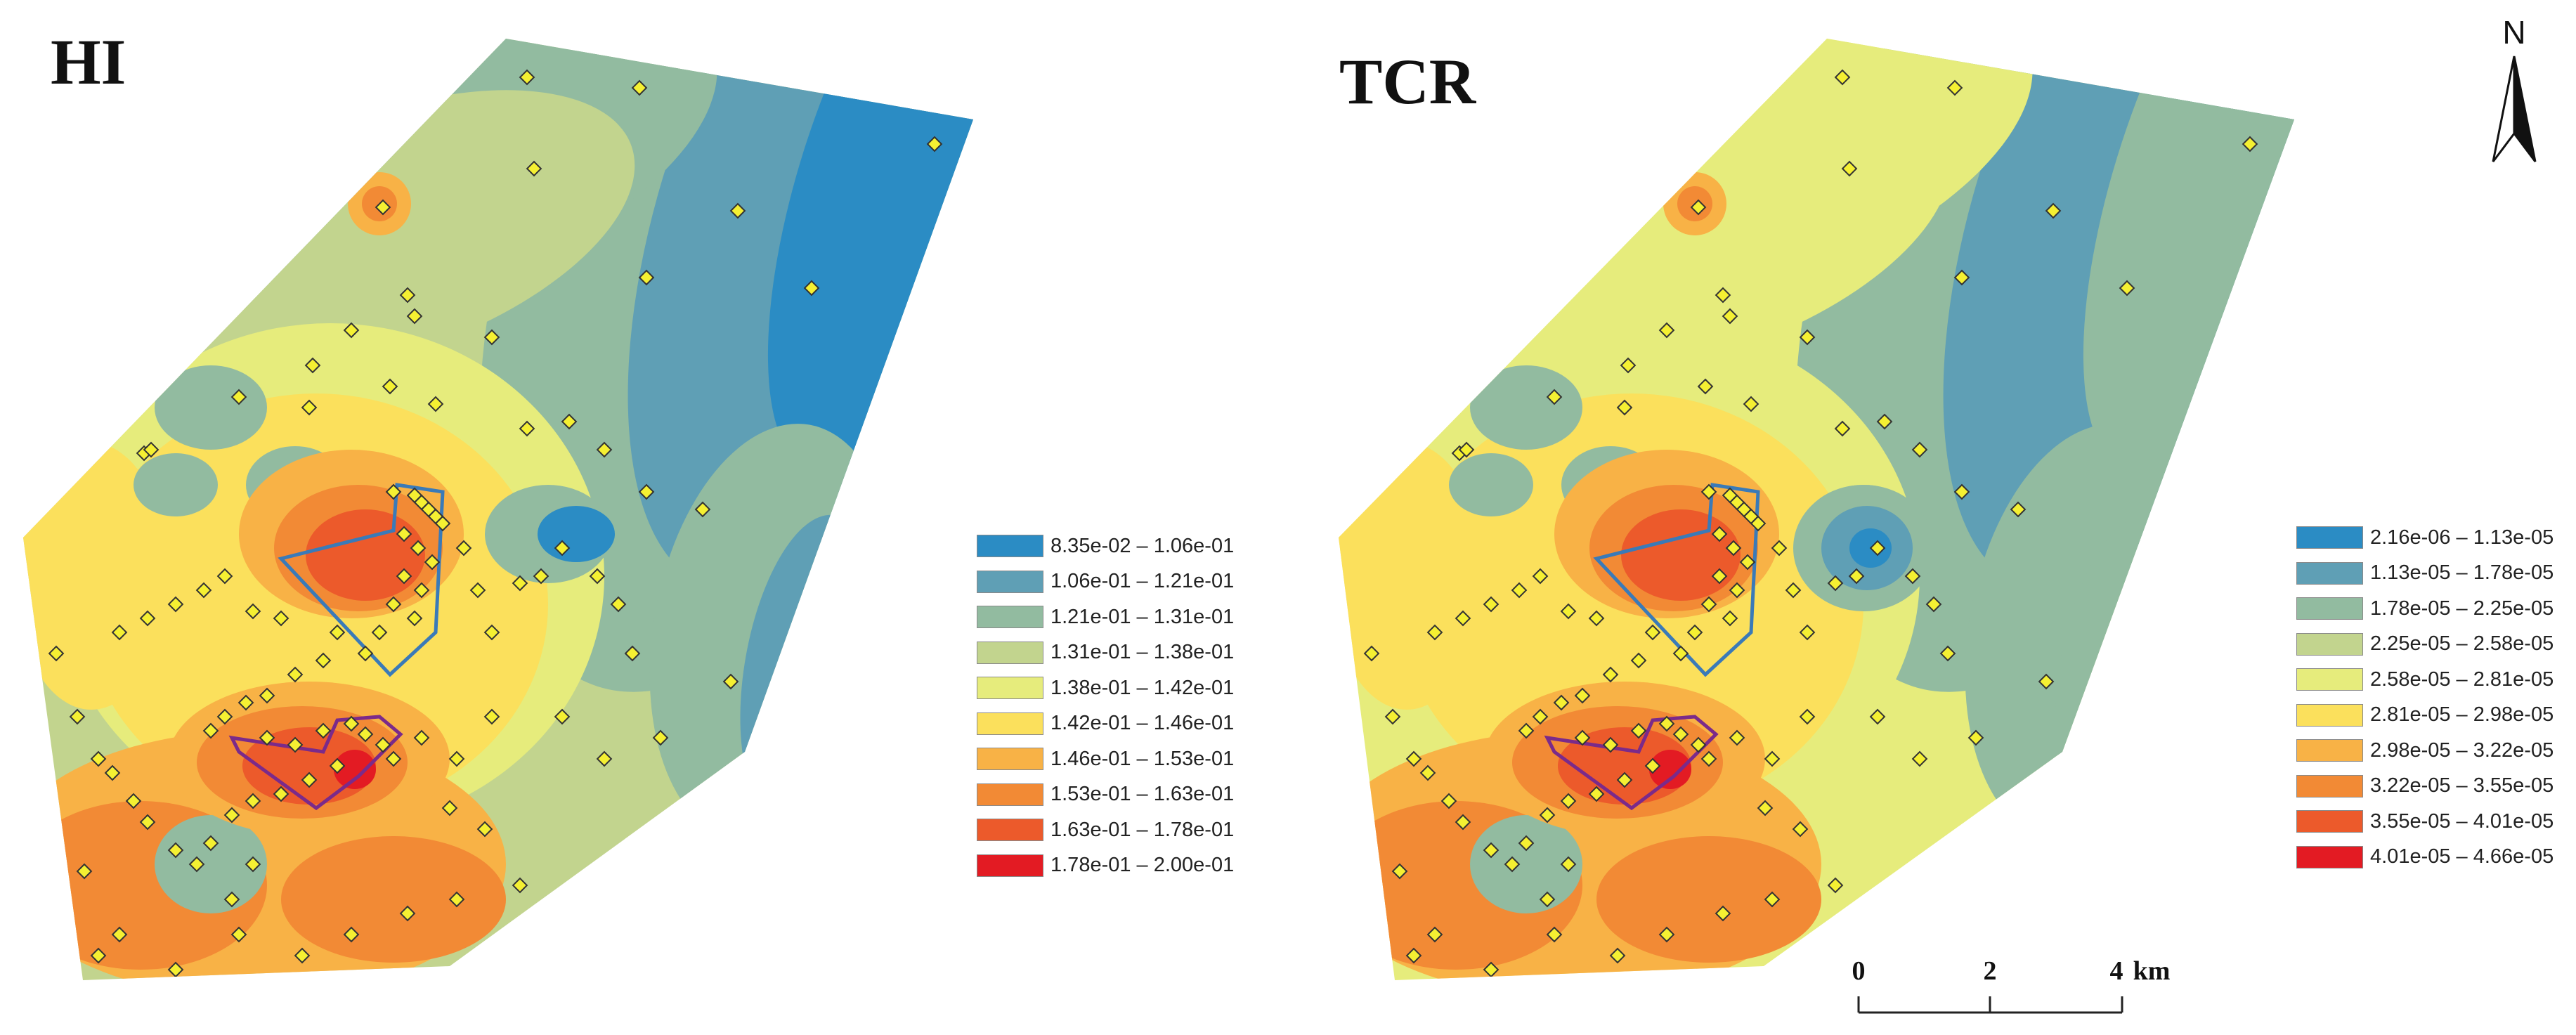  I want to click on north-arrow-icon: N, so click(2514, 88).